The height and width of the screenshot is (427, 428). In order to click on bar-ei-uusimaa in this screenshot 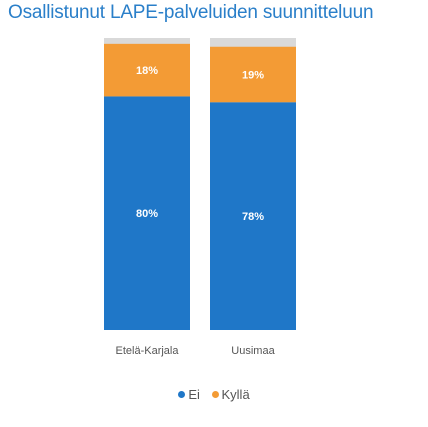, I will do `click(253, 216)`.